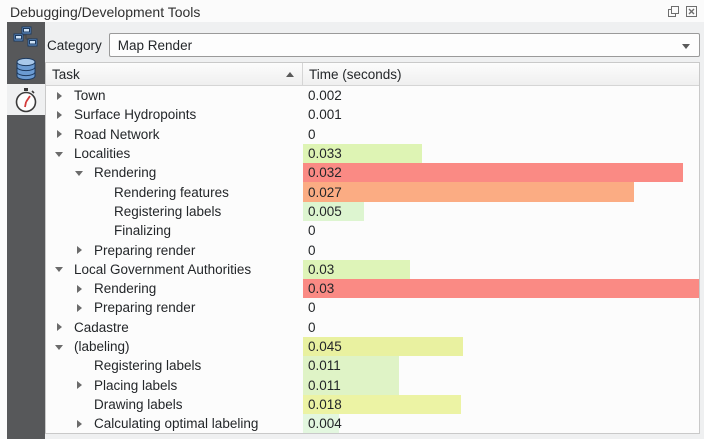  What do you see at coordinates (105, 12) in the screenshot?
I see `panel-title: Debugging/Development Tools` at bounding box center [105, 12].